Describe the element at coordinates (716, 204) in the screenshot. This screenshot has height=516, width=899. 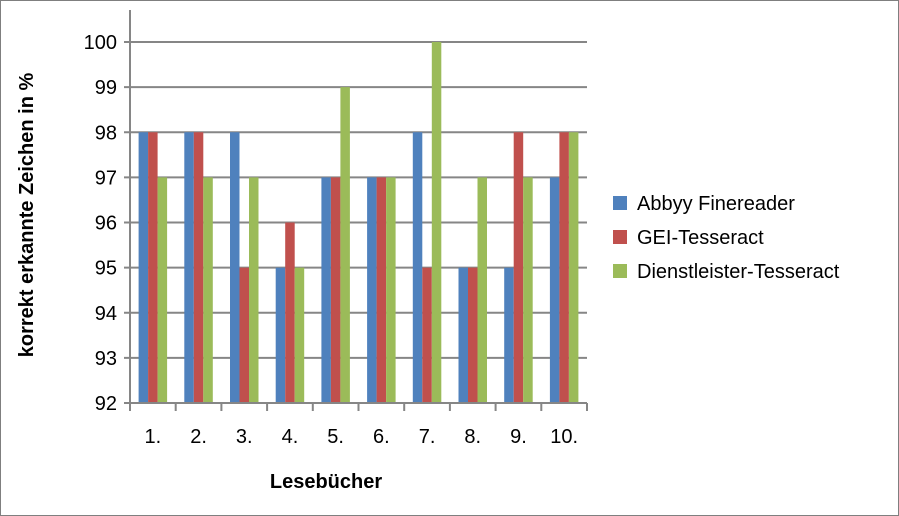
I see `legend-label: Abbyy Finereader` at that location.